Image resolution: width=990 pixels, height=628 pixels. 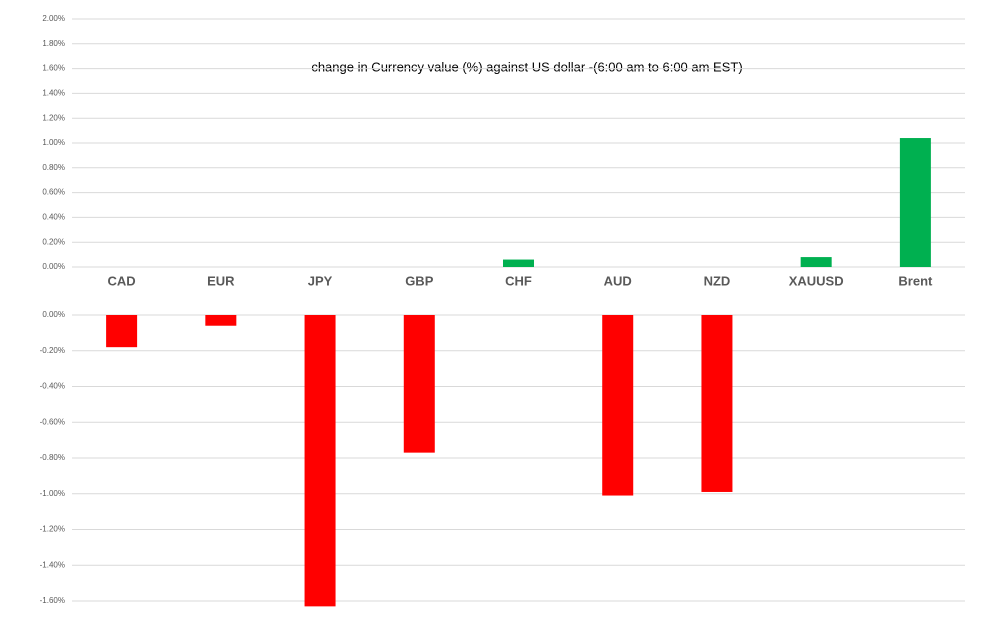 What do you see at coordinates (52, 421) in the screenshot?
I see `y-tick-label: -0.60%` at bounding box center [52, 421].